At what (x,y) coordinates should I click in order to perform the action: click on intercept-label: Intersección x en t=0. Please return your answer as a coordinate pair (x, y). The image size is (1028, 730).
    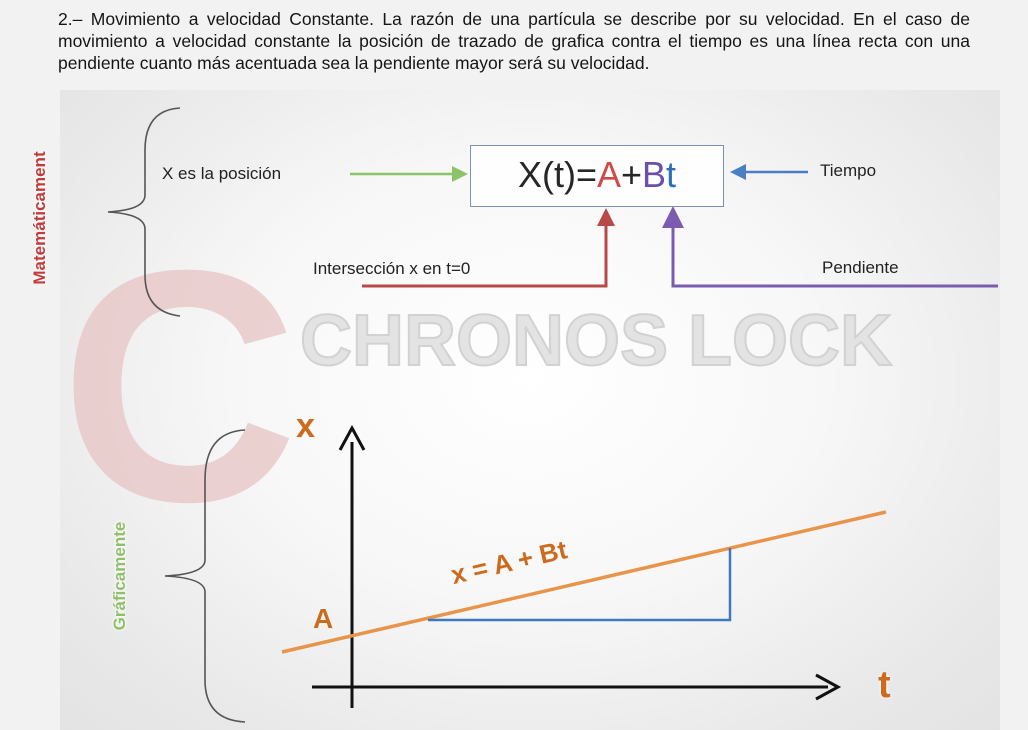
    Looking at the image, I should click on (392, 268).